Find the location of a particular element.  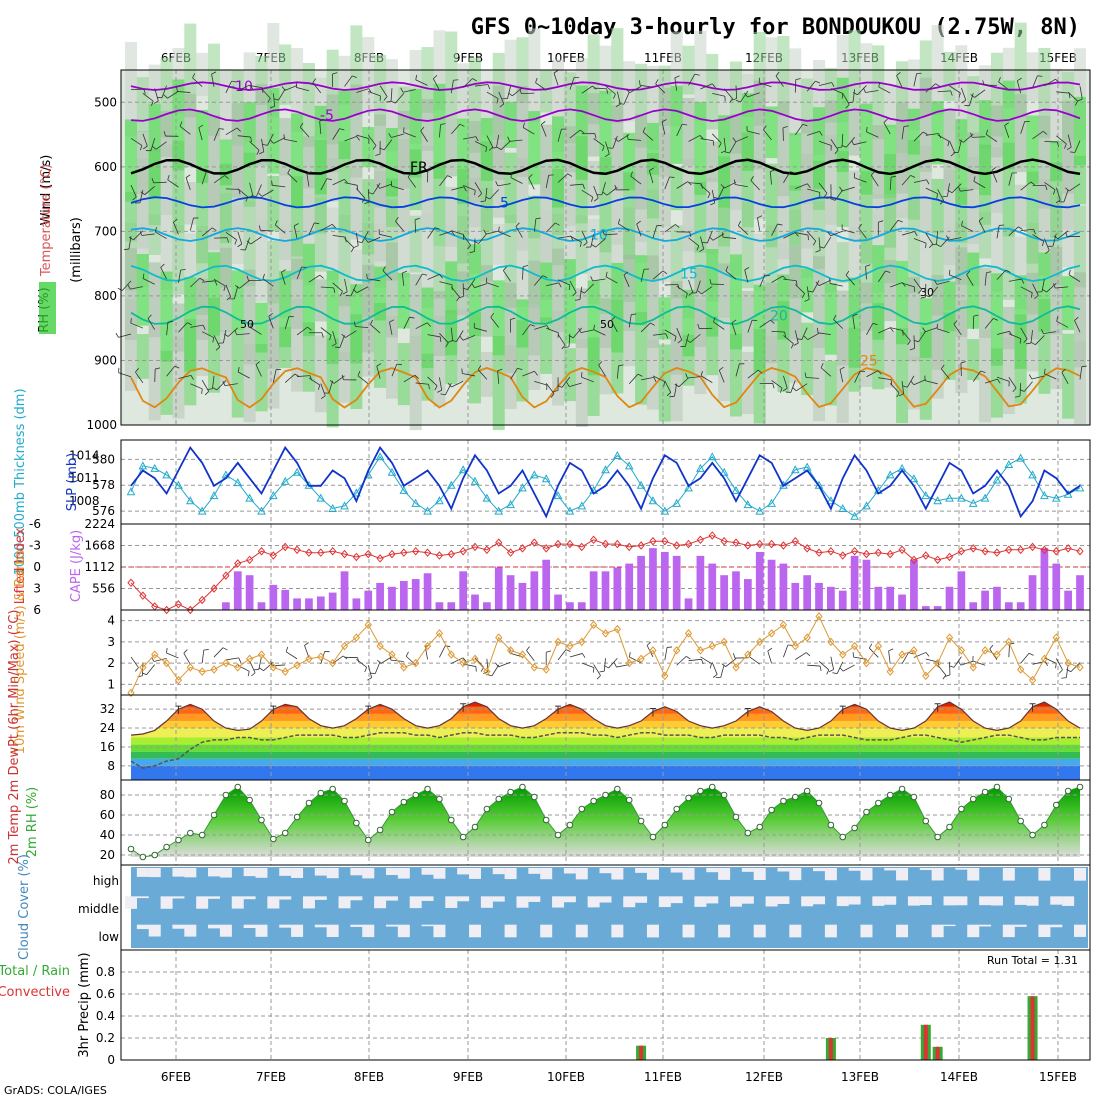

rh-surface-axis-label: 2m RH (%) is located at coordinates (32, 822).